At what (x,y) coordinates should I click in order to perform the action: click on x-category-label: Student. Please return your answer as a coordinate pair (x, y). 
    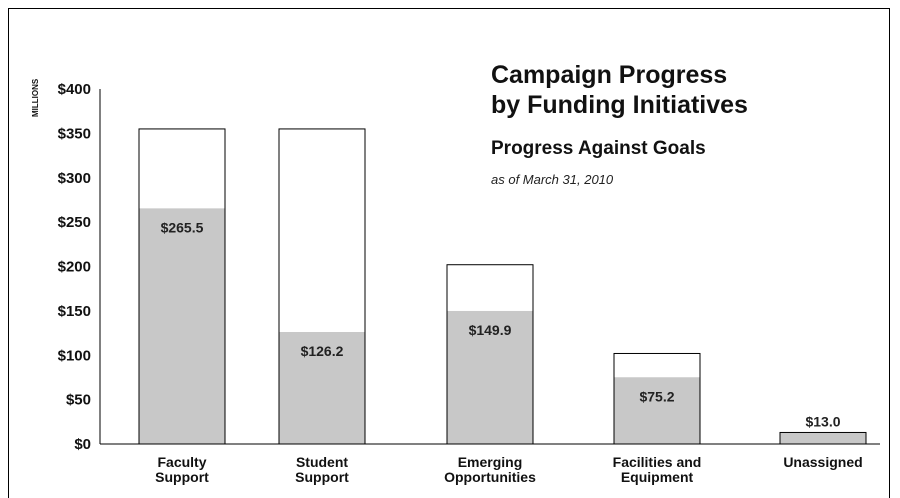
    Looking at the image, I should click on (322, 462).